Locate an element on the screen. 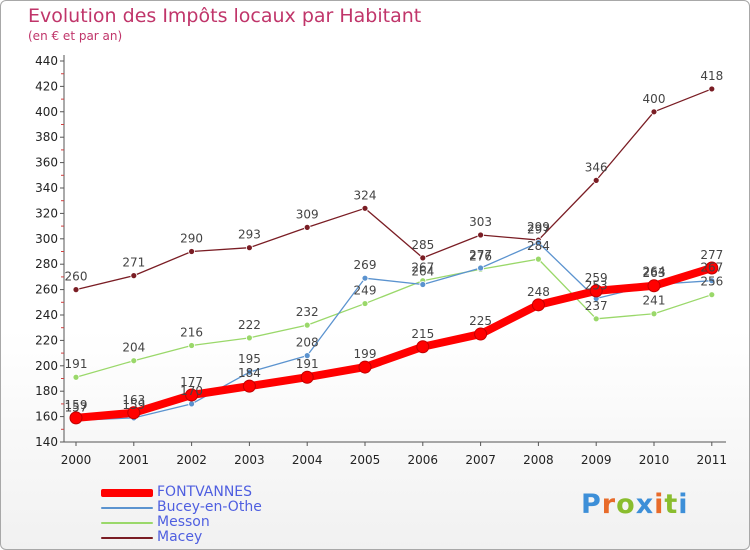 The height and width of the screenshot is (550, 750). proxiti-logo: Proxiti is located at coordinates (635, 504).